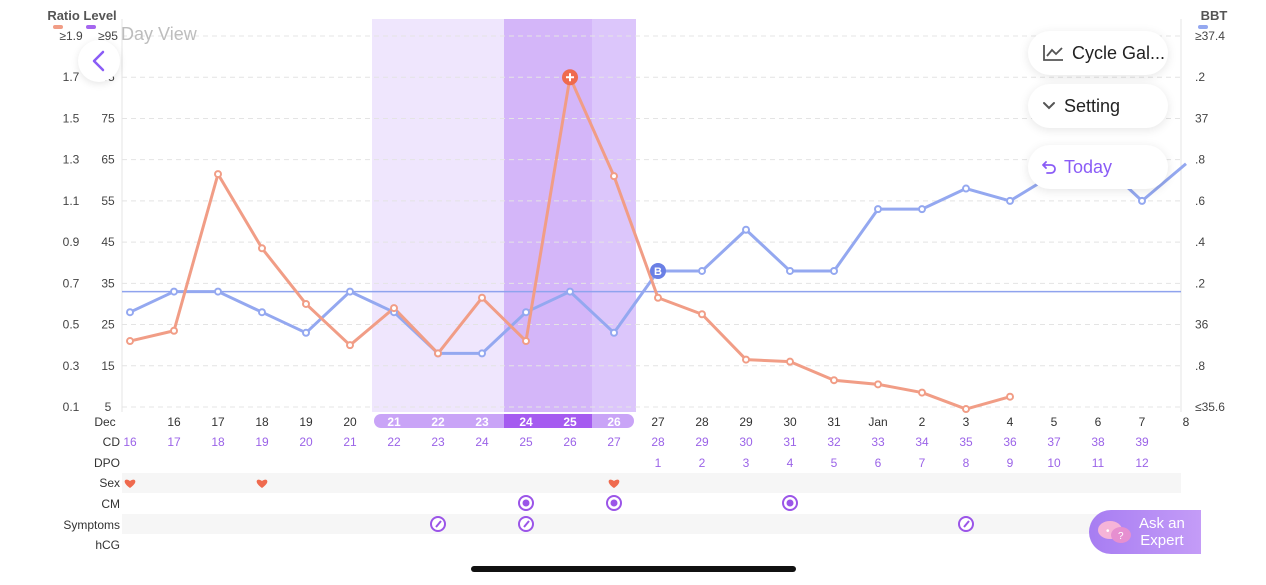 This screenshot has height=585, width=1266. What do you see at coordinates (658, 270) in the screenshot?
I see `bbt-marker` at bounding box center [658, 270].